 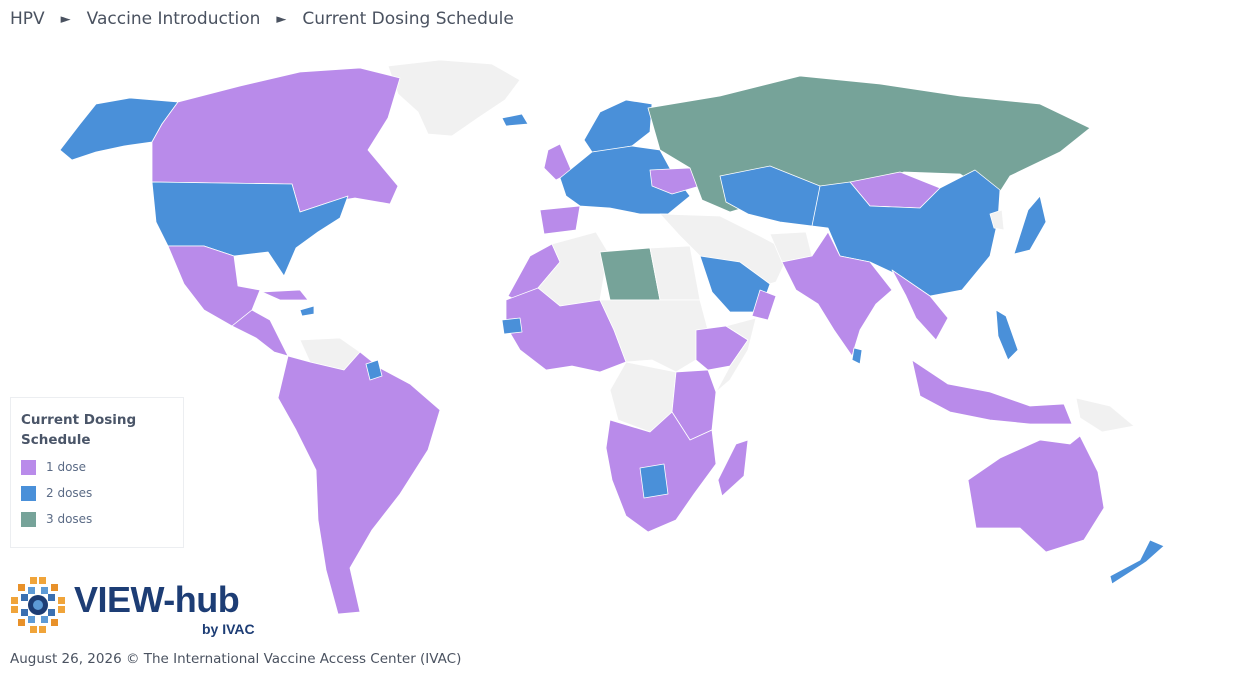 I want to click on breadcrumb-hpv: HPV, so click(x=27, y=19).